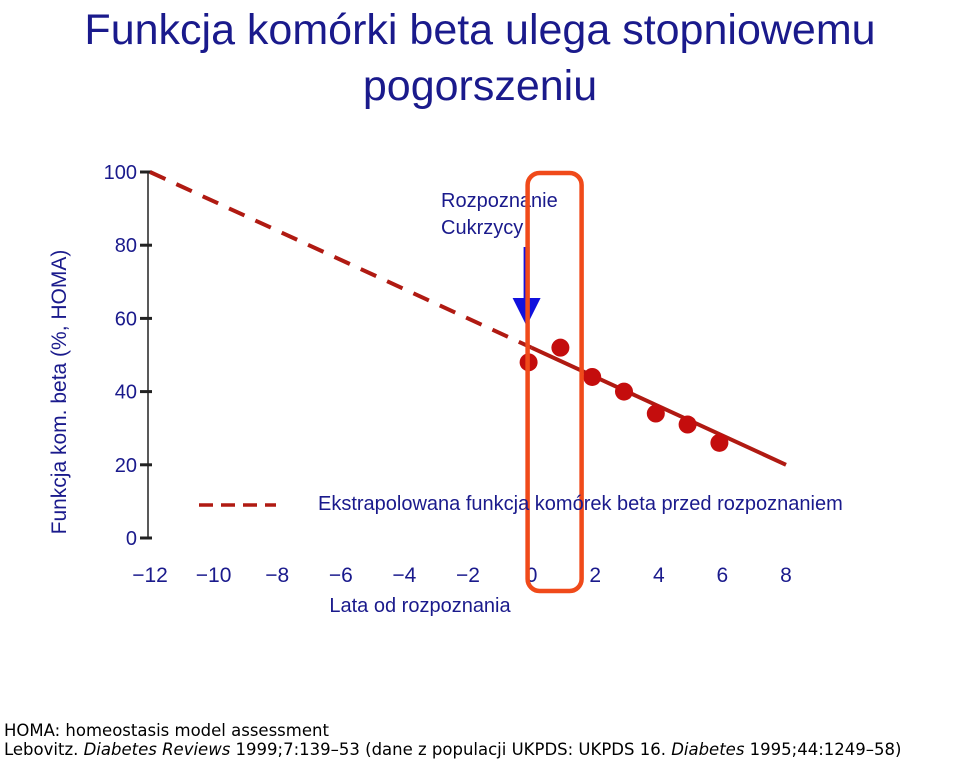  I want to click on x-tick-label: −4, so click(404, 575).